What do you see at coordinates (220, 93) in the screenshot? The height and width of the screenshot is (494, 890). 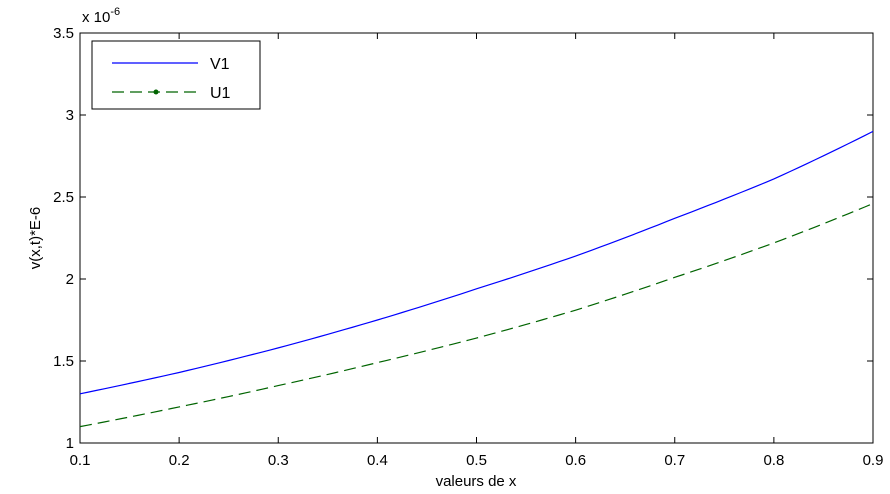 I see `legend-label-u1: U1` at bounding box center [220, 93].